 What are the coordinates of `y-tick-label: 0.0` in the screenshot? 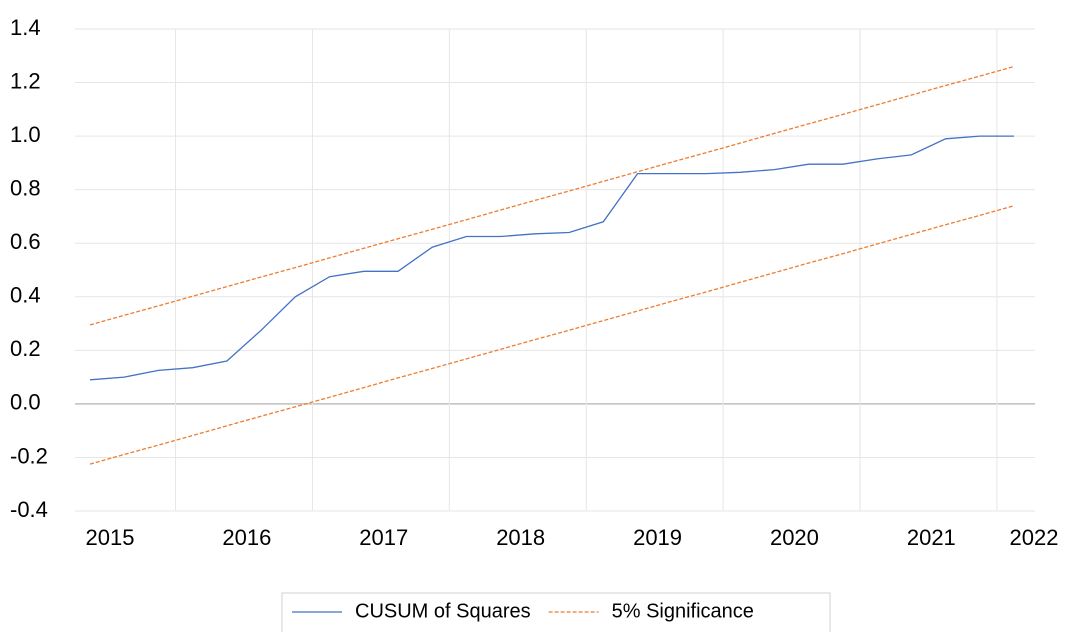 It's located at (25, 402).